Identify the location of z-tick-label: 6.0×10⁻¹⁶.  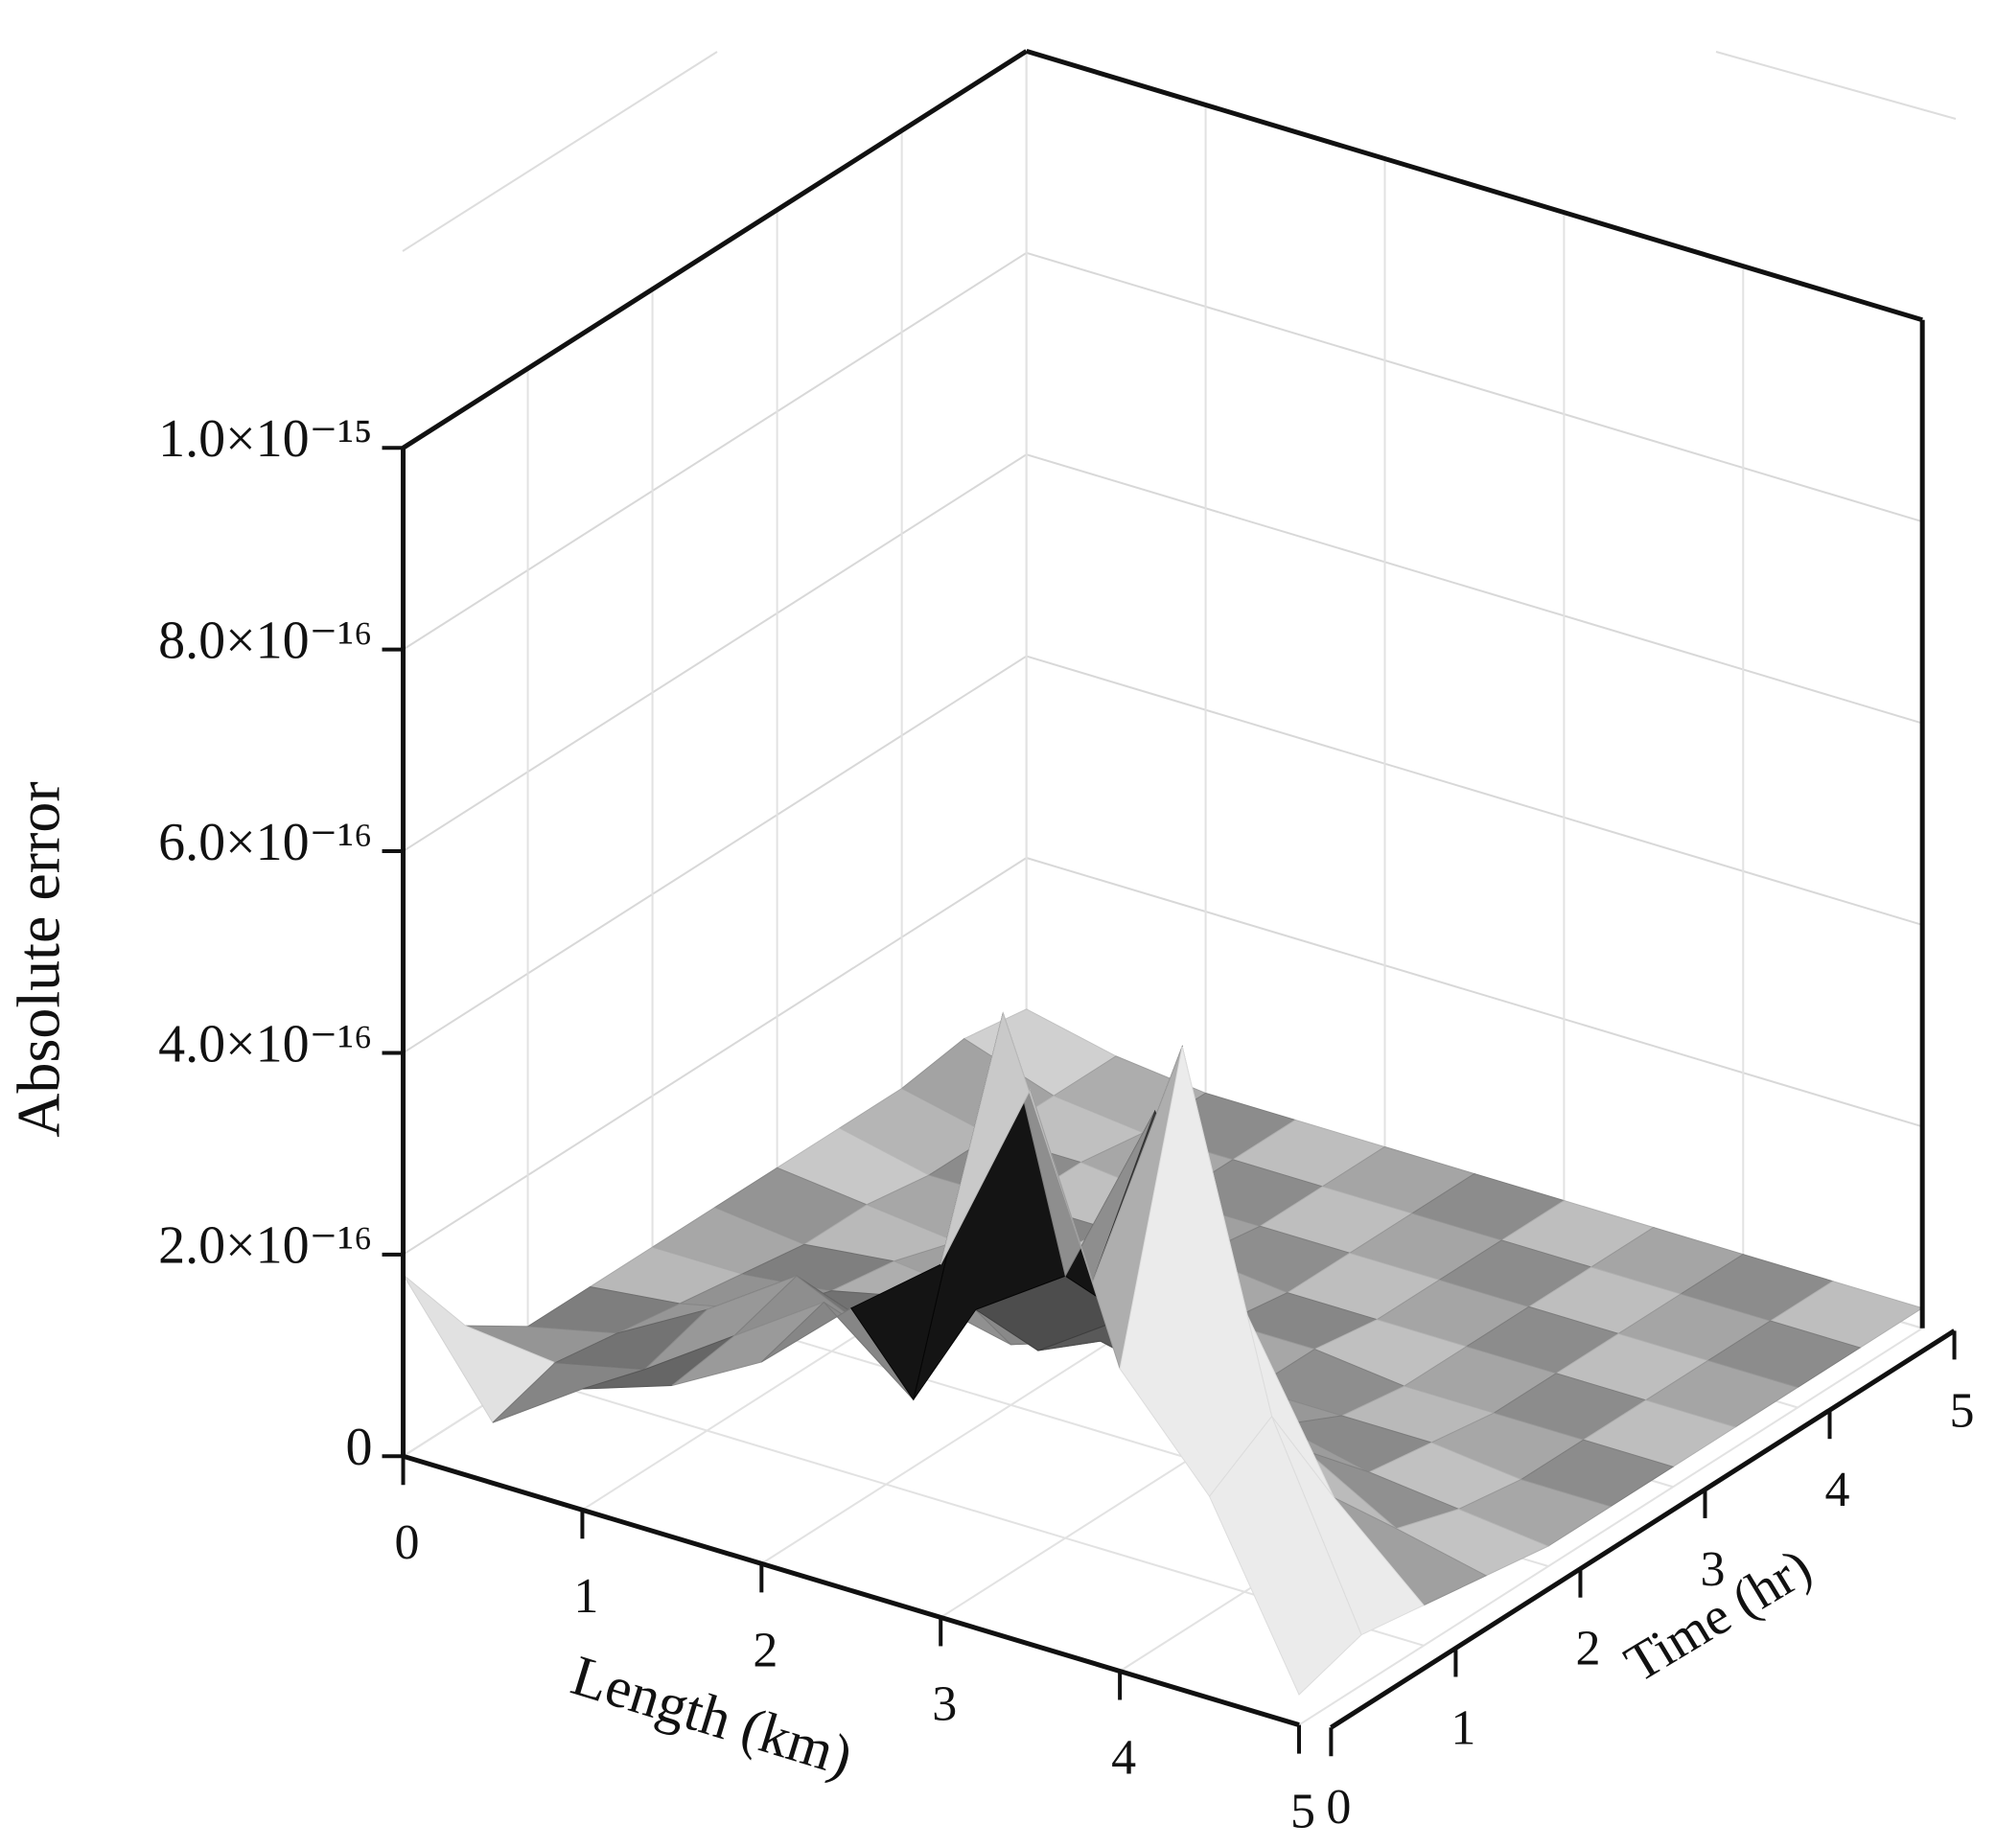
(265, 843).